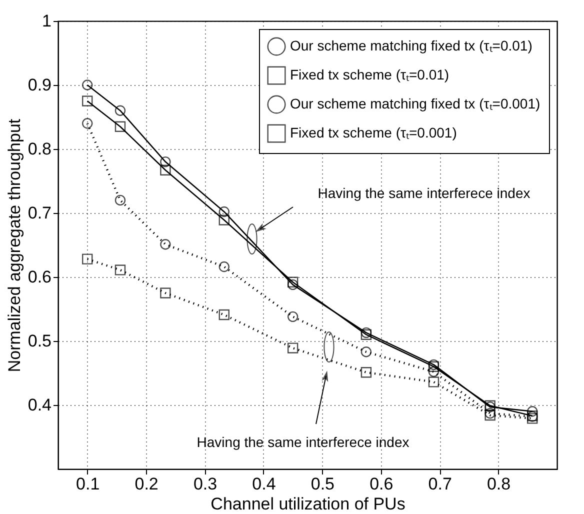  I want to click on x-axis-title: Channel utilization of PUs, so click(308, 504).